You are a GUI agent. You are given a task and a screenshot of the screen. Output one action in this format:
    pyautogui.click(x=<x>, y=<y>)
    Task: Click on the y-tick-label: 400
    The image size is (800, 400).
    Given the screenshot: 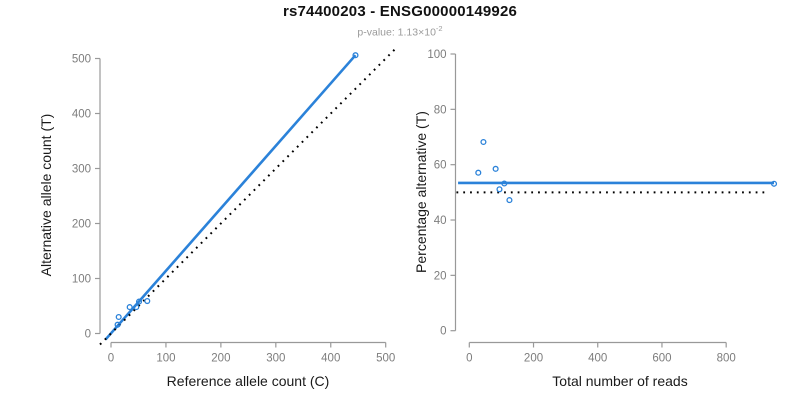 What is the action you would take?
    pyautogui.click(x=81, y=115)
    